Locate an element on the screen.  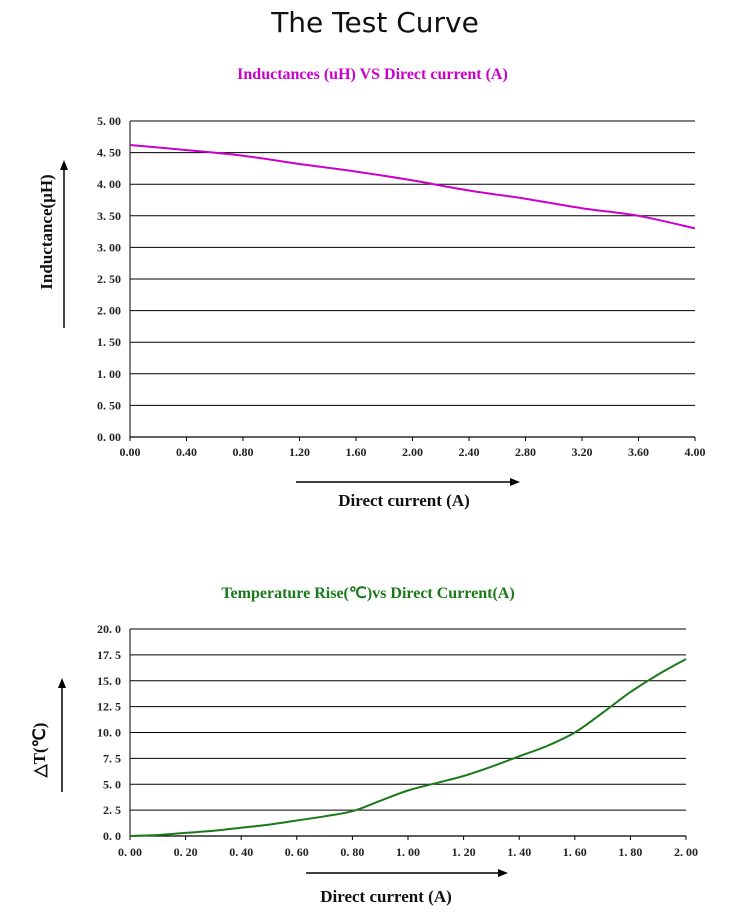
y-tick-label: 0. 50 is located at coordinates (109, 405).